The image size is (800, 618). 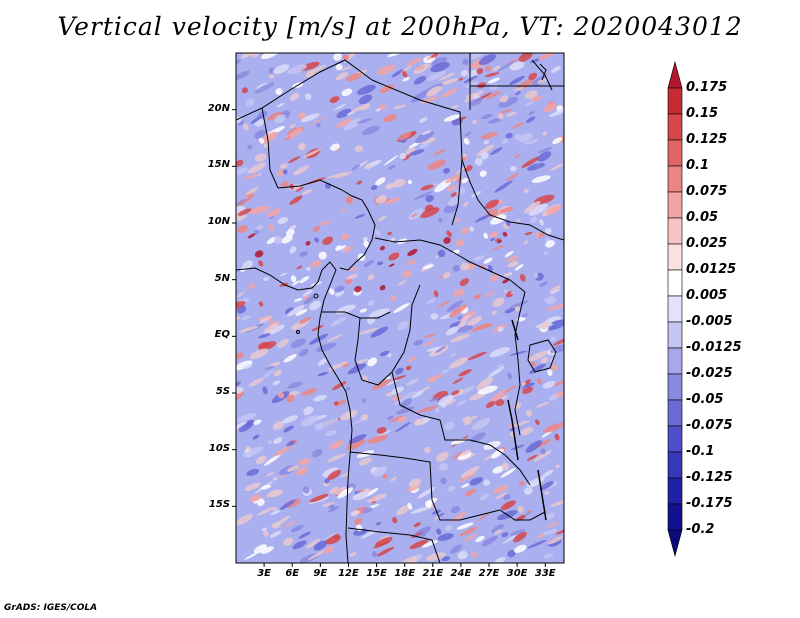 What do you see at coordinates (292, 573) in the screenshot?
I see `lon-label: 6E` at bounding box center [292, 573].